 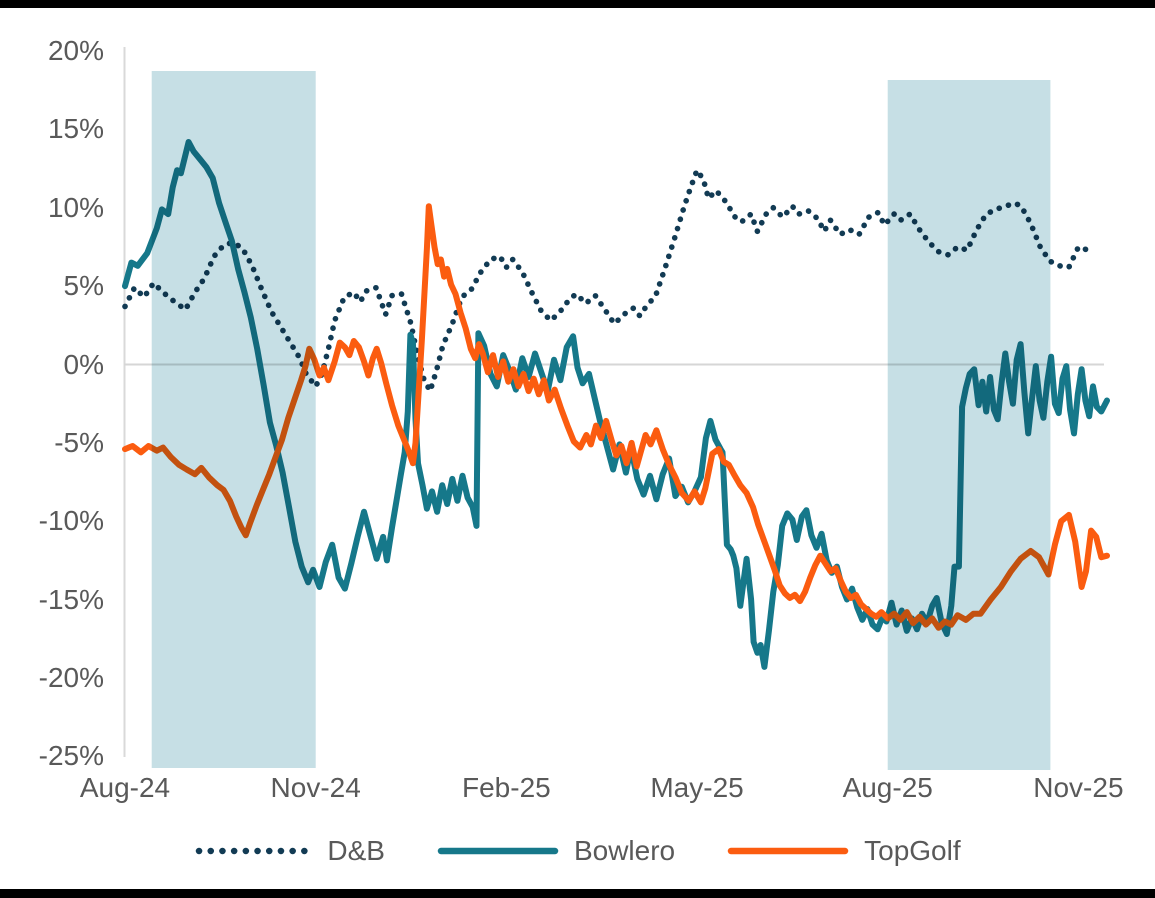 I want to click on y-axis-tick-label: -5%, so click(x=79, y=442).